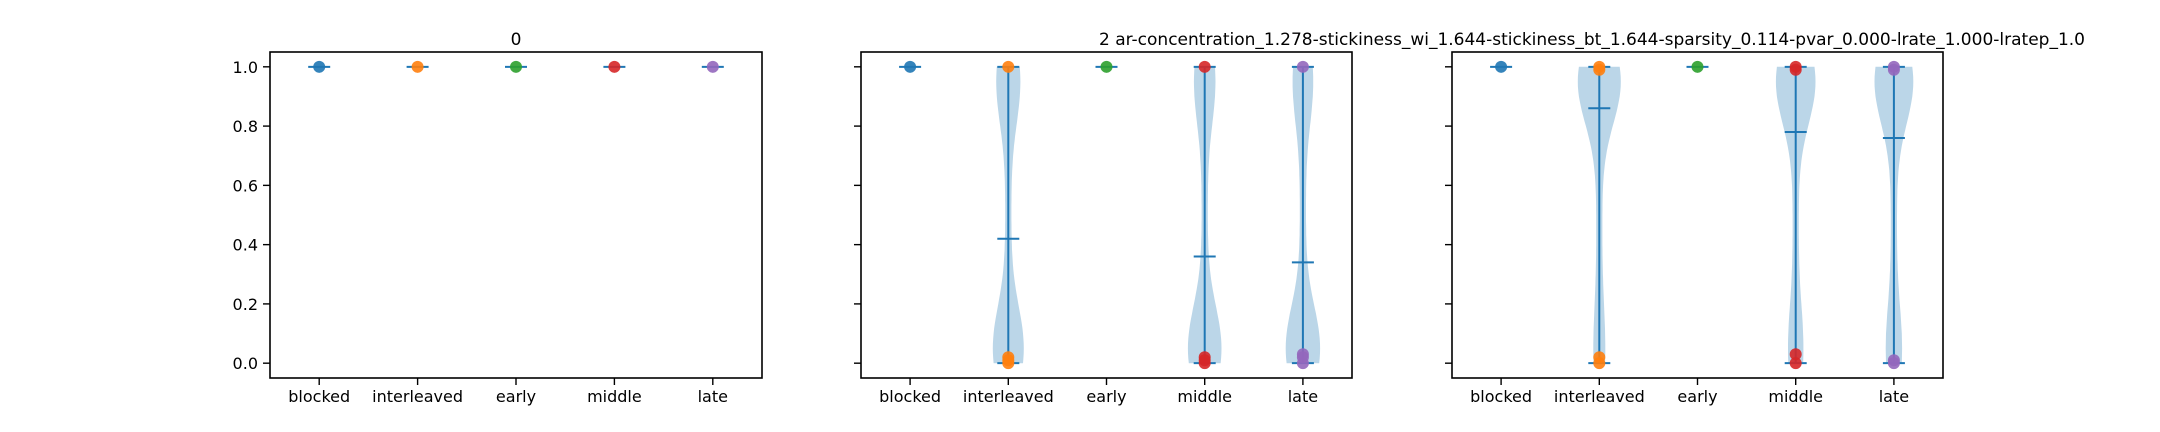 Image resolution: width=2160 pixels, height=432 pixels. I want to click on y-tick-label: 0.6, so click(245, 185).